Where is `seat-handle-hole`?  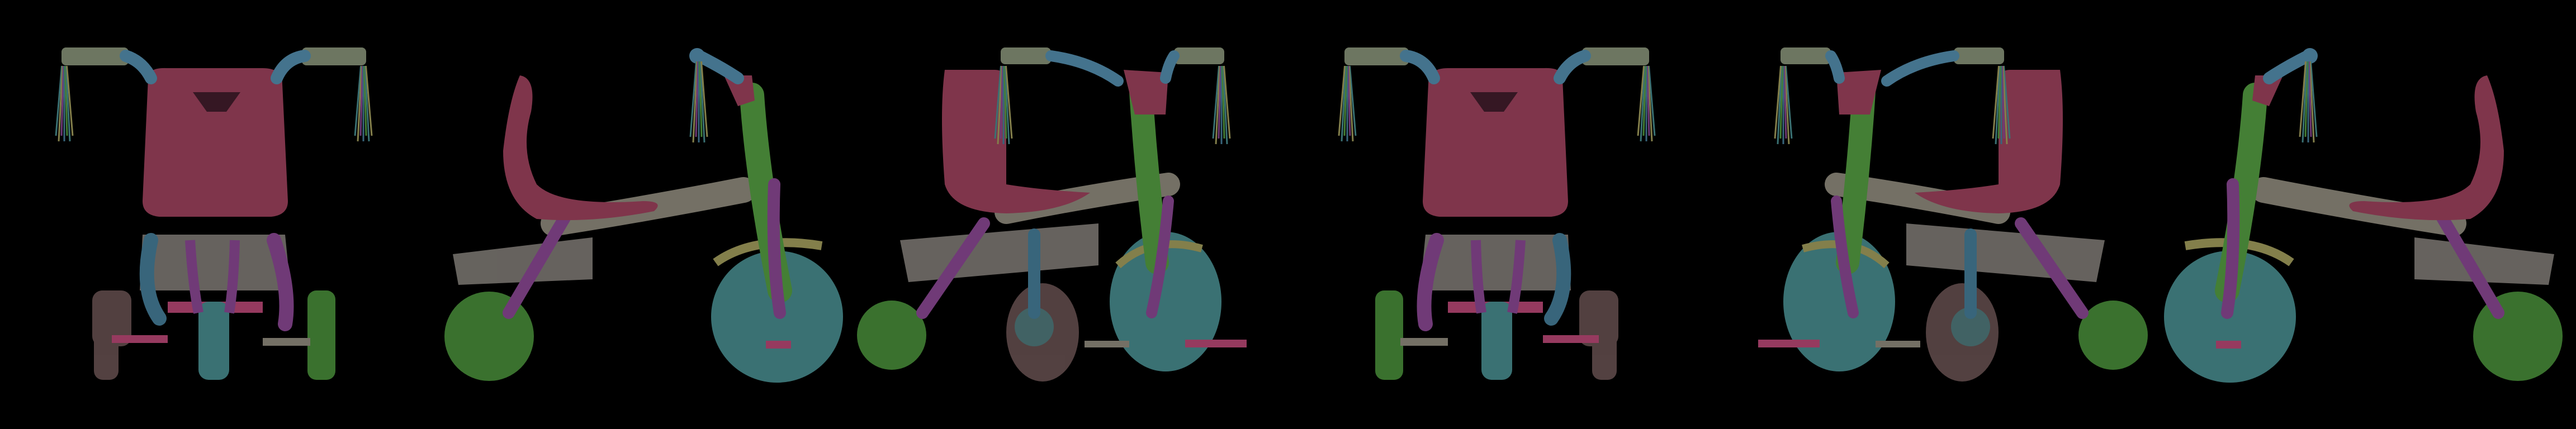
seat-handle-hole is located at coordinates (1494, 102).